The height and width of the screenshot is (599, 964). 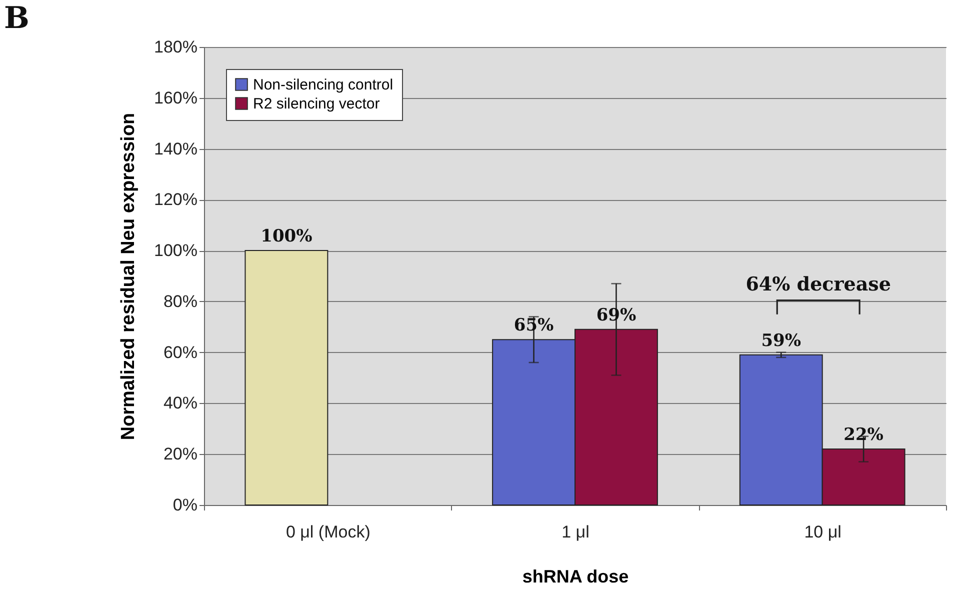 What do you see at coordinates (176, 200) in the screenshot?
I see `y-tick-label: 120%` at bounding box center [176, 200].